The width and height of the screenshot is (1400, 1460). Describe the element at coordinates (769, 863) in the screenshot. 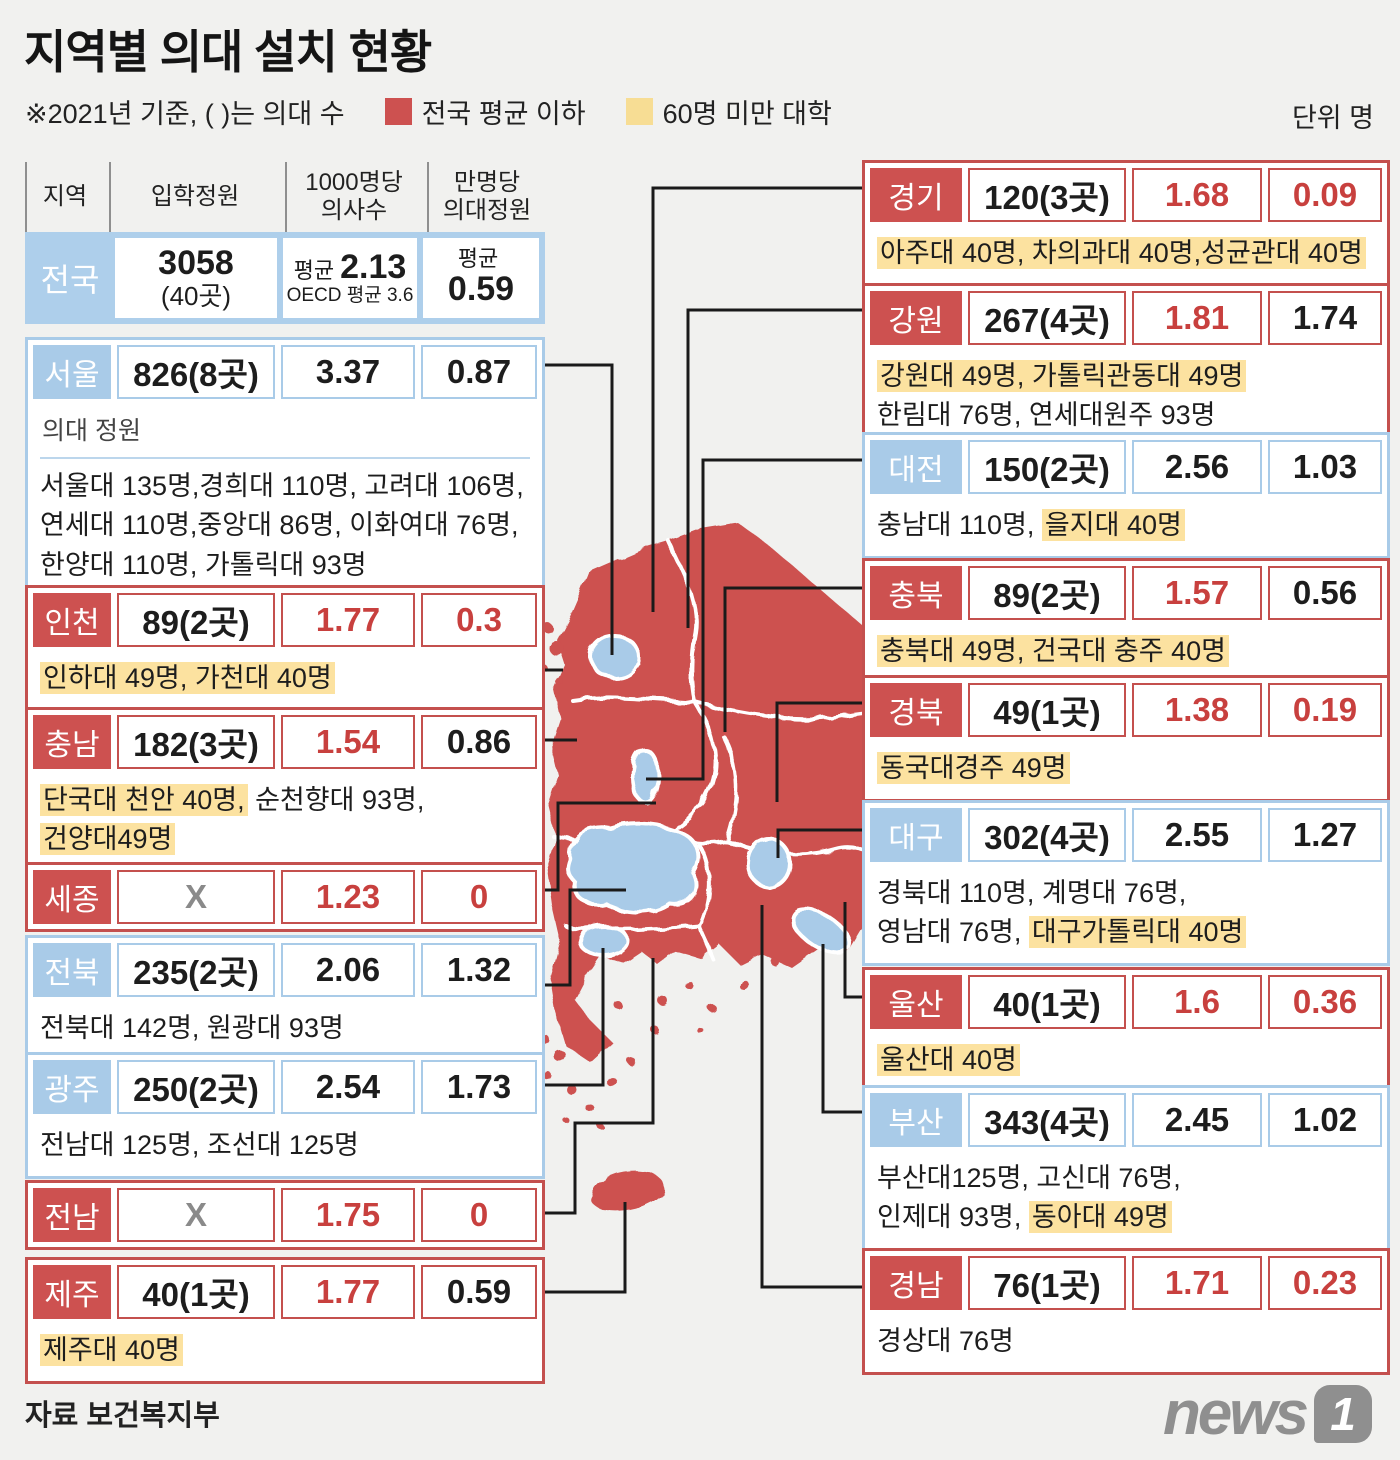

I see `map-region-daegu` at that location.